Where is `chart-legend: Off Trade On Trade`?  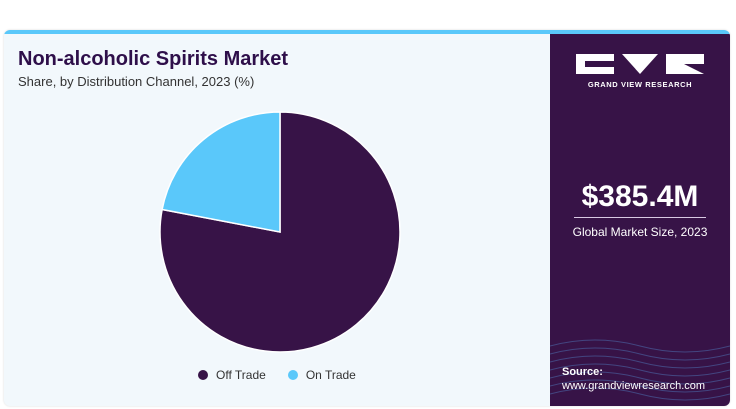
chart-legend: Off Trade On Trade is located at coordinates (288, 375).